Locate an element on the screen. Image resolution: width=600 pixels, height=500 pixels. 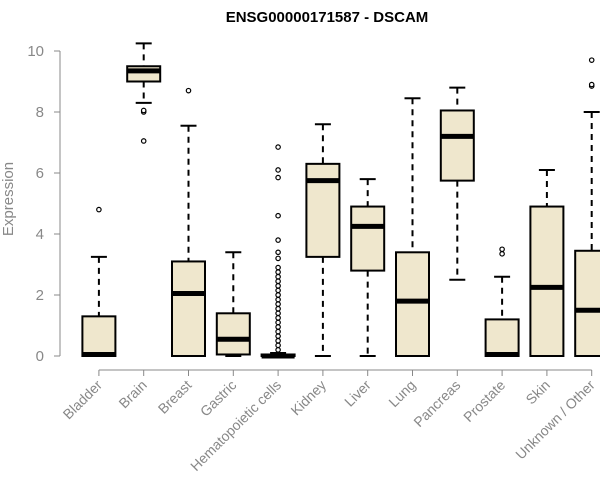
y-tick-label: 10 is located at coordinates (35, 51).